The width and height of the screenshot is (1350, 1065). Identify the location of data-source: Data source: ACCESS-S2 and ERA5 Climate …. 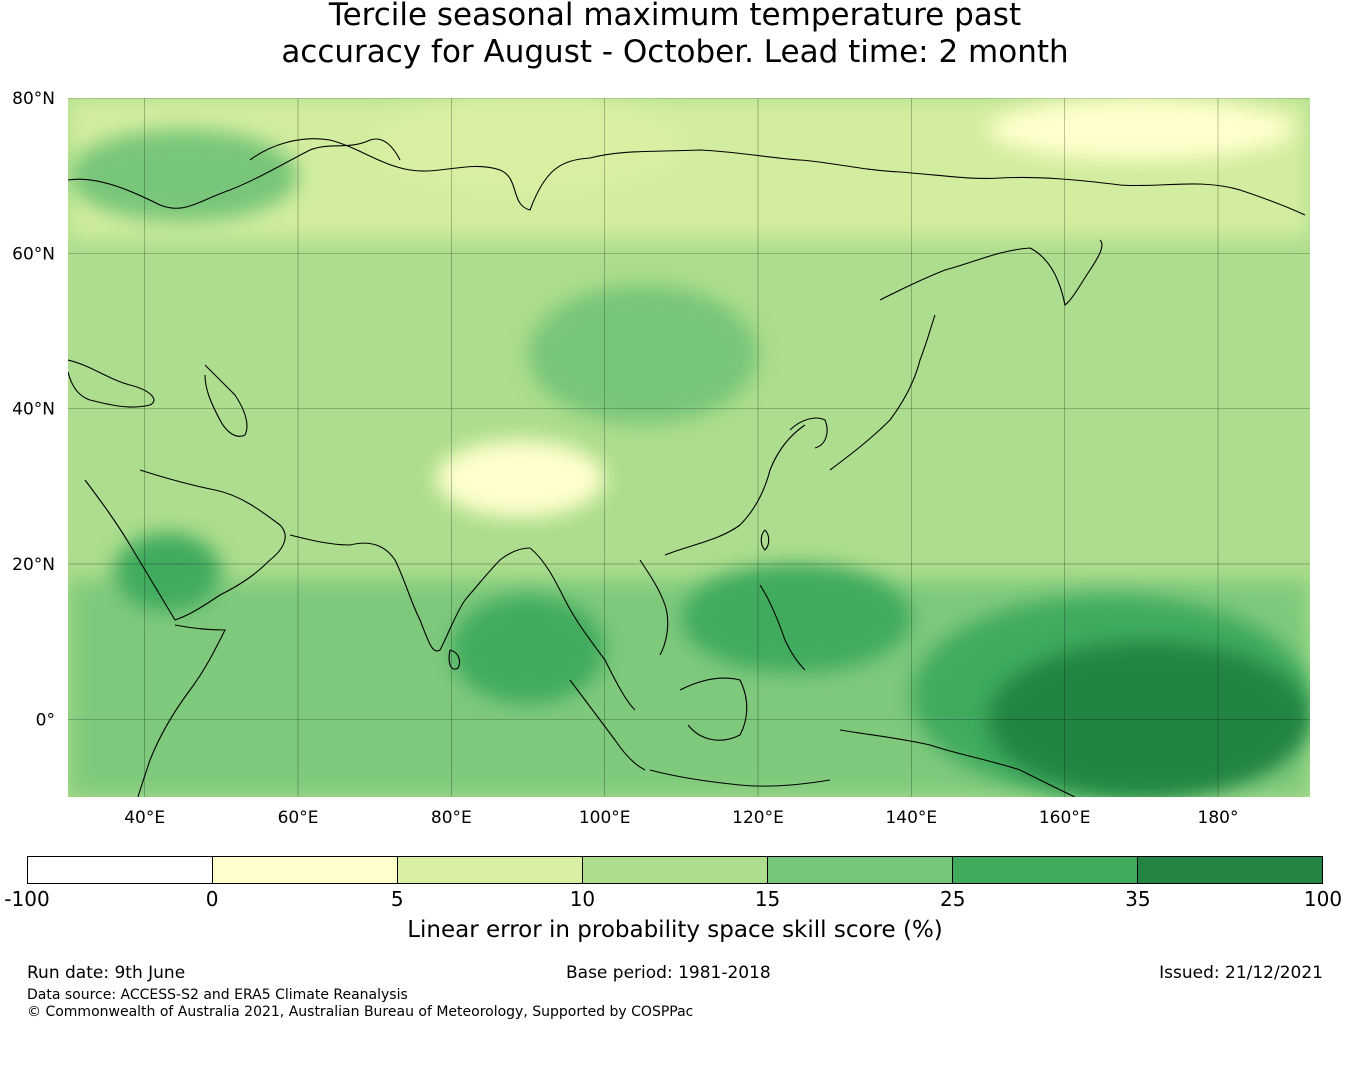
(217, 995).